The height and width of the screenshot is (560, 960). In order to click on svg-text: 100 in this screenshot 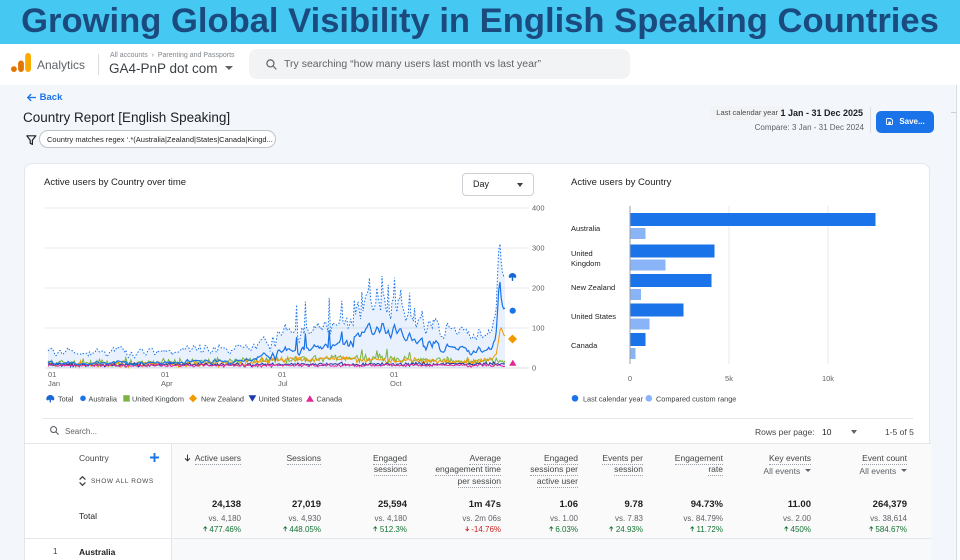, I will do `click(538, 328)`.